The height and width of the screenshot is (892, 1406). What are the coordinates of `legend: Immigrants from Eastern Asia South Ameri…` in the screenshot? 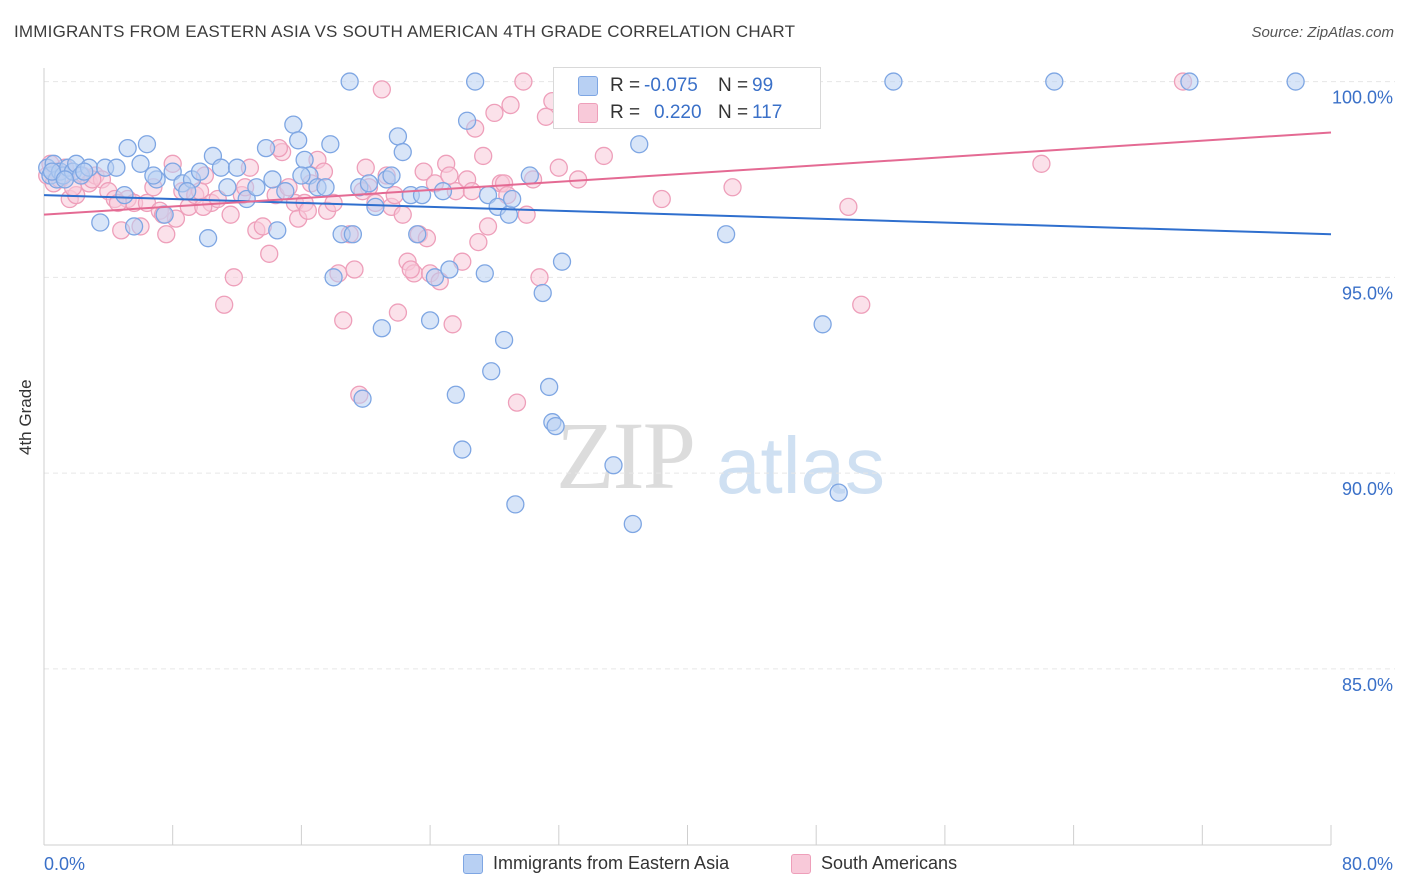 It's located at (703, 865).